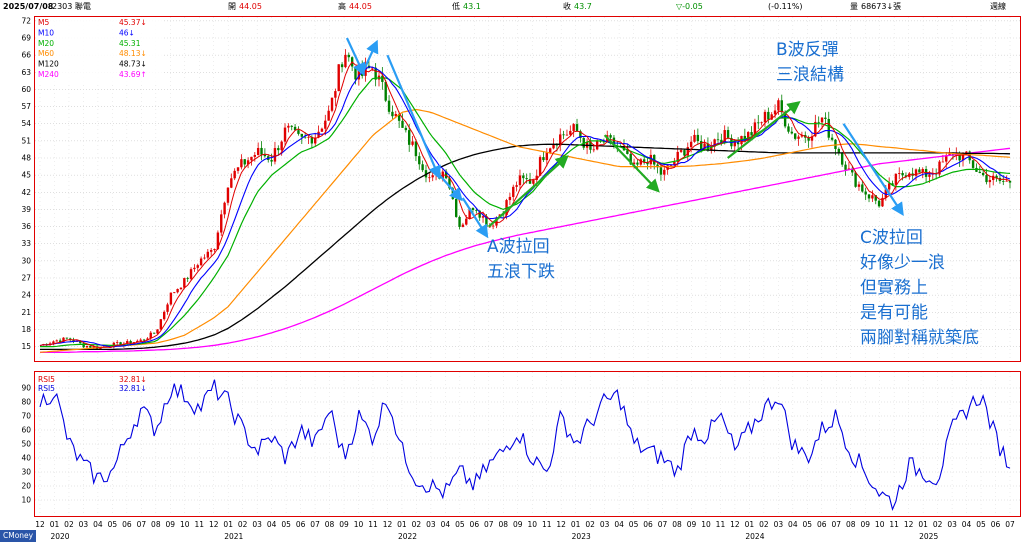 Image resolution: width=1024 pixels, height=542 pixels. I want to click on rsi-tick-label: 40, so click(26, 458).